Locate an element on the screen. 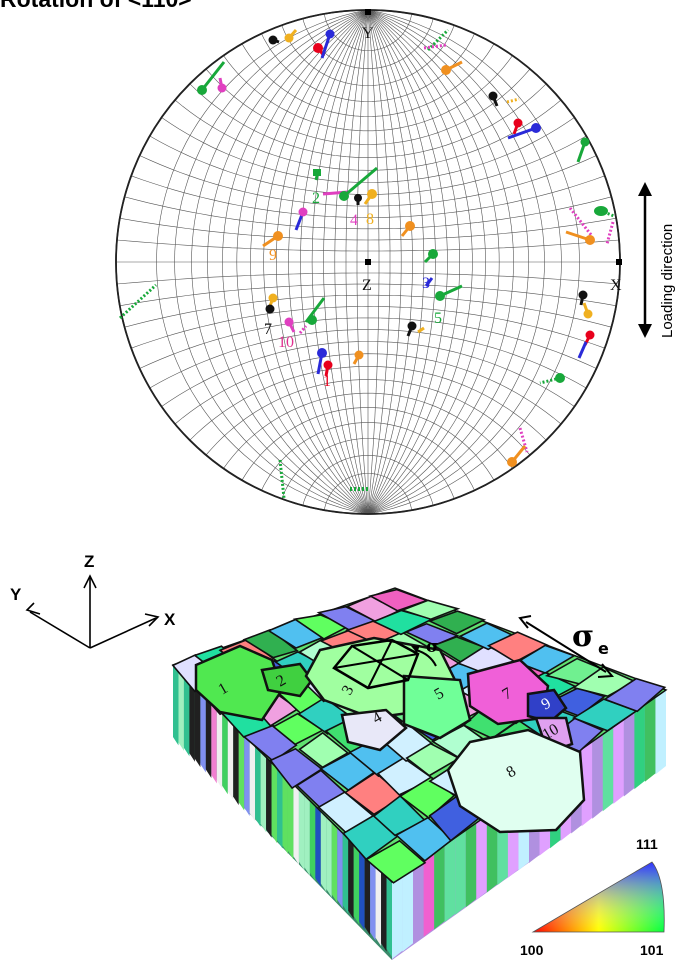 The image size is (678, 962). specimen-grain-10: 10 is located at coordinates (551, 732).